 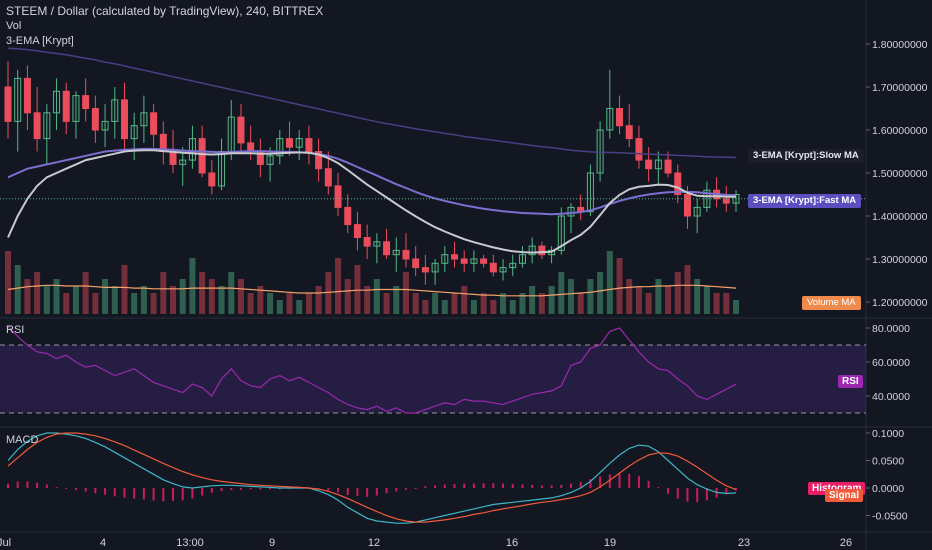 I want to click on rsi-value-tag: RSI, so click(x=850, y=381).